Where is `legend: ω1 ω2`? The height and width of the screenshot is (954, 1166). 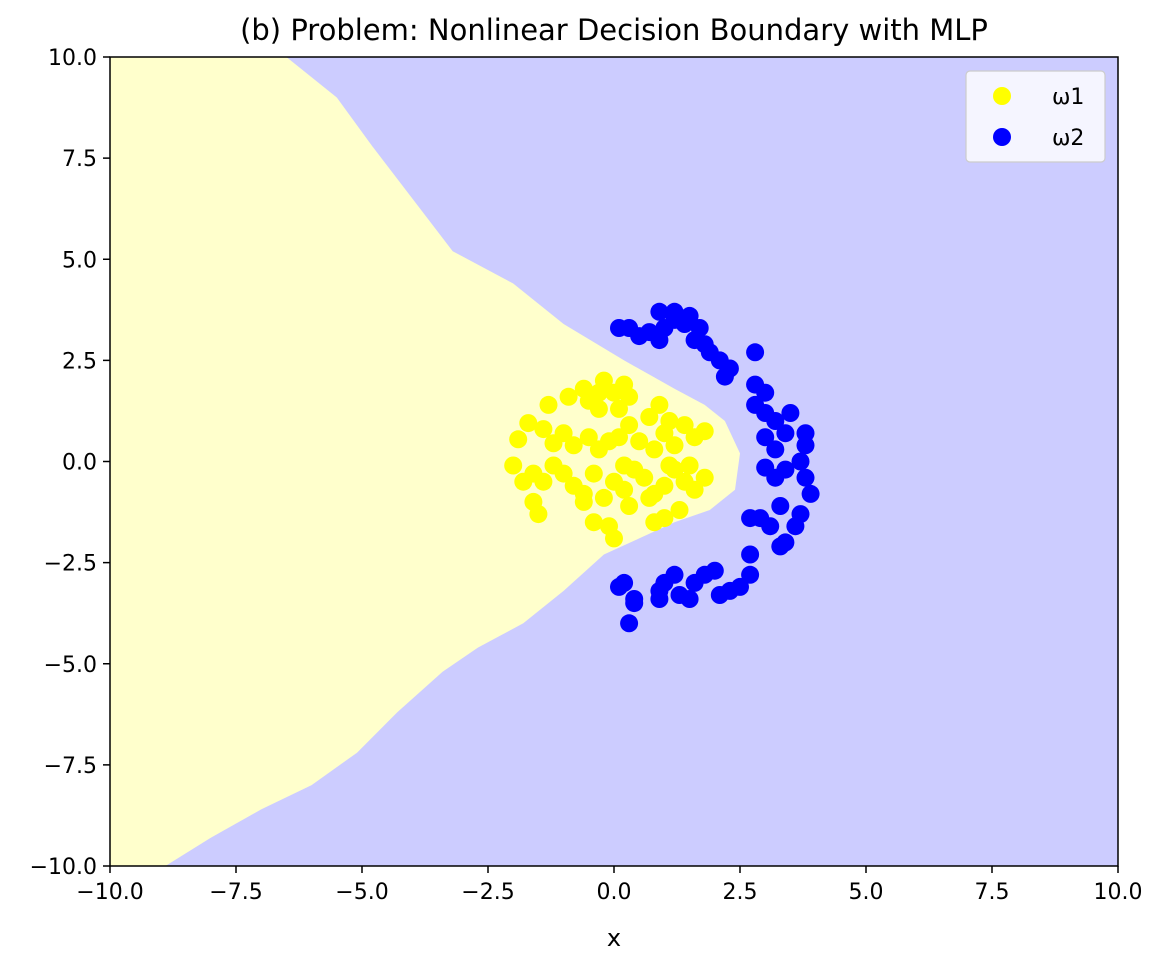 legend: ω1 ω2 is located at coordinates (1035, 116).